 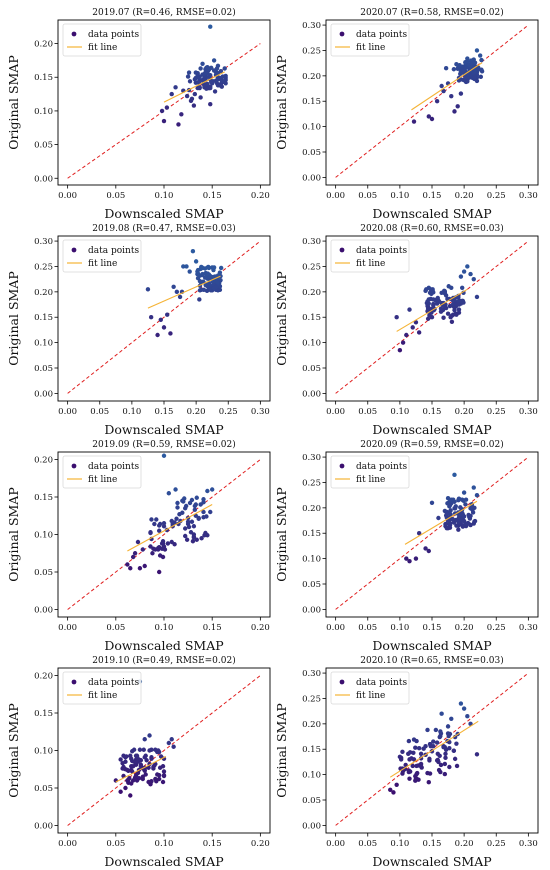 I want to click on y-tick-label: 0.05, so click(x=43, y=146).